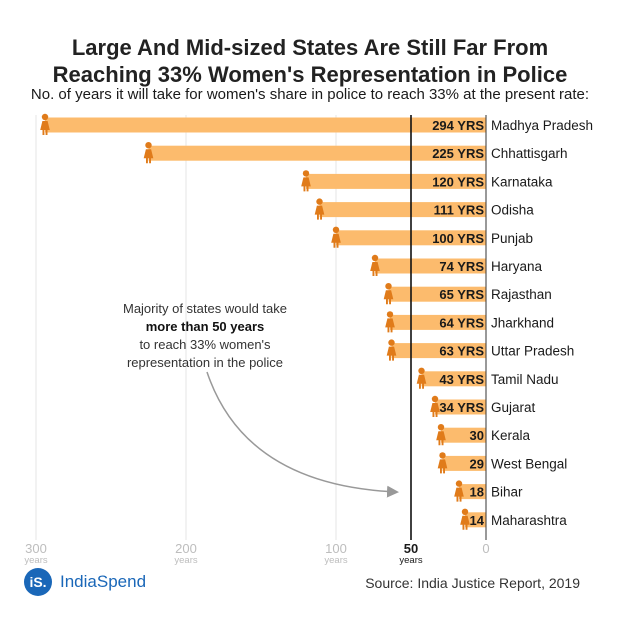 This screenshot has height=620, width=620. I want to click on bar-value-label: 100 YRS, so click(458, 238).